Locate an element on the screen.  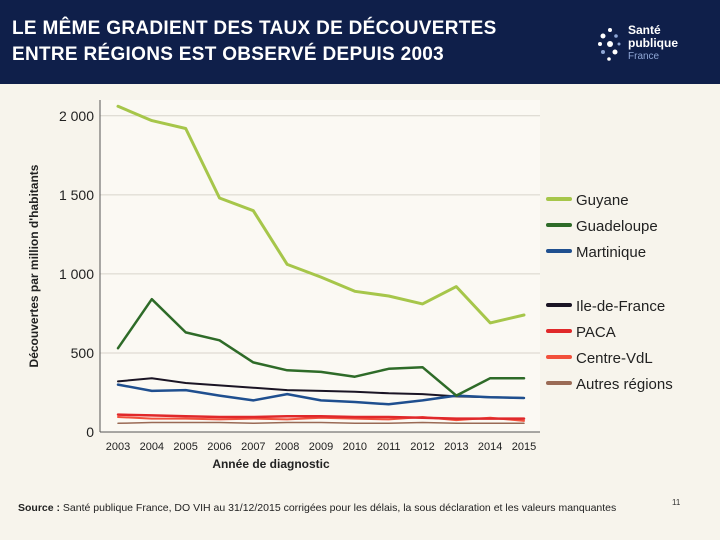
series-line-autres-r-gions is located at coordinates (321, 423).